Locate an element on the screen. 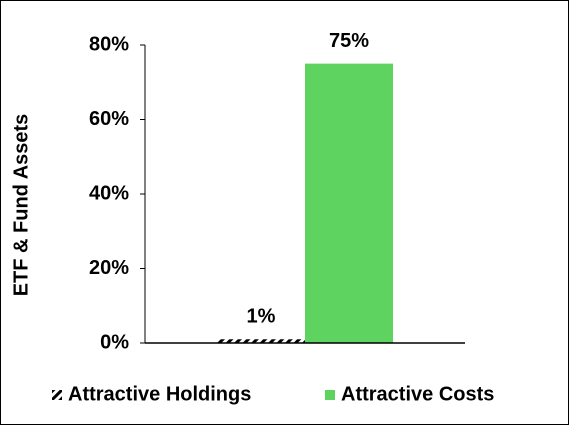 The image size is (569, 425). y-tick-label: 20% is located at coordinates (109, 268).